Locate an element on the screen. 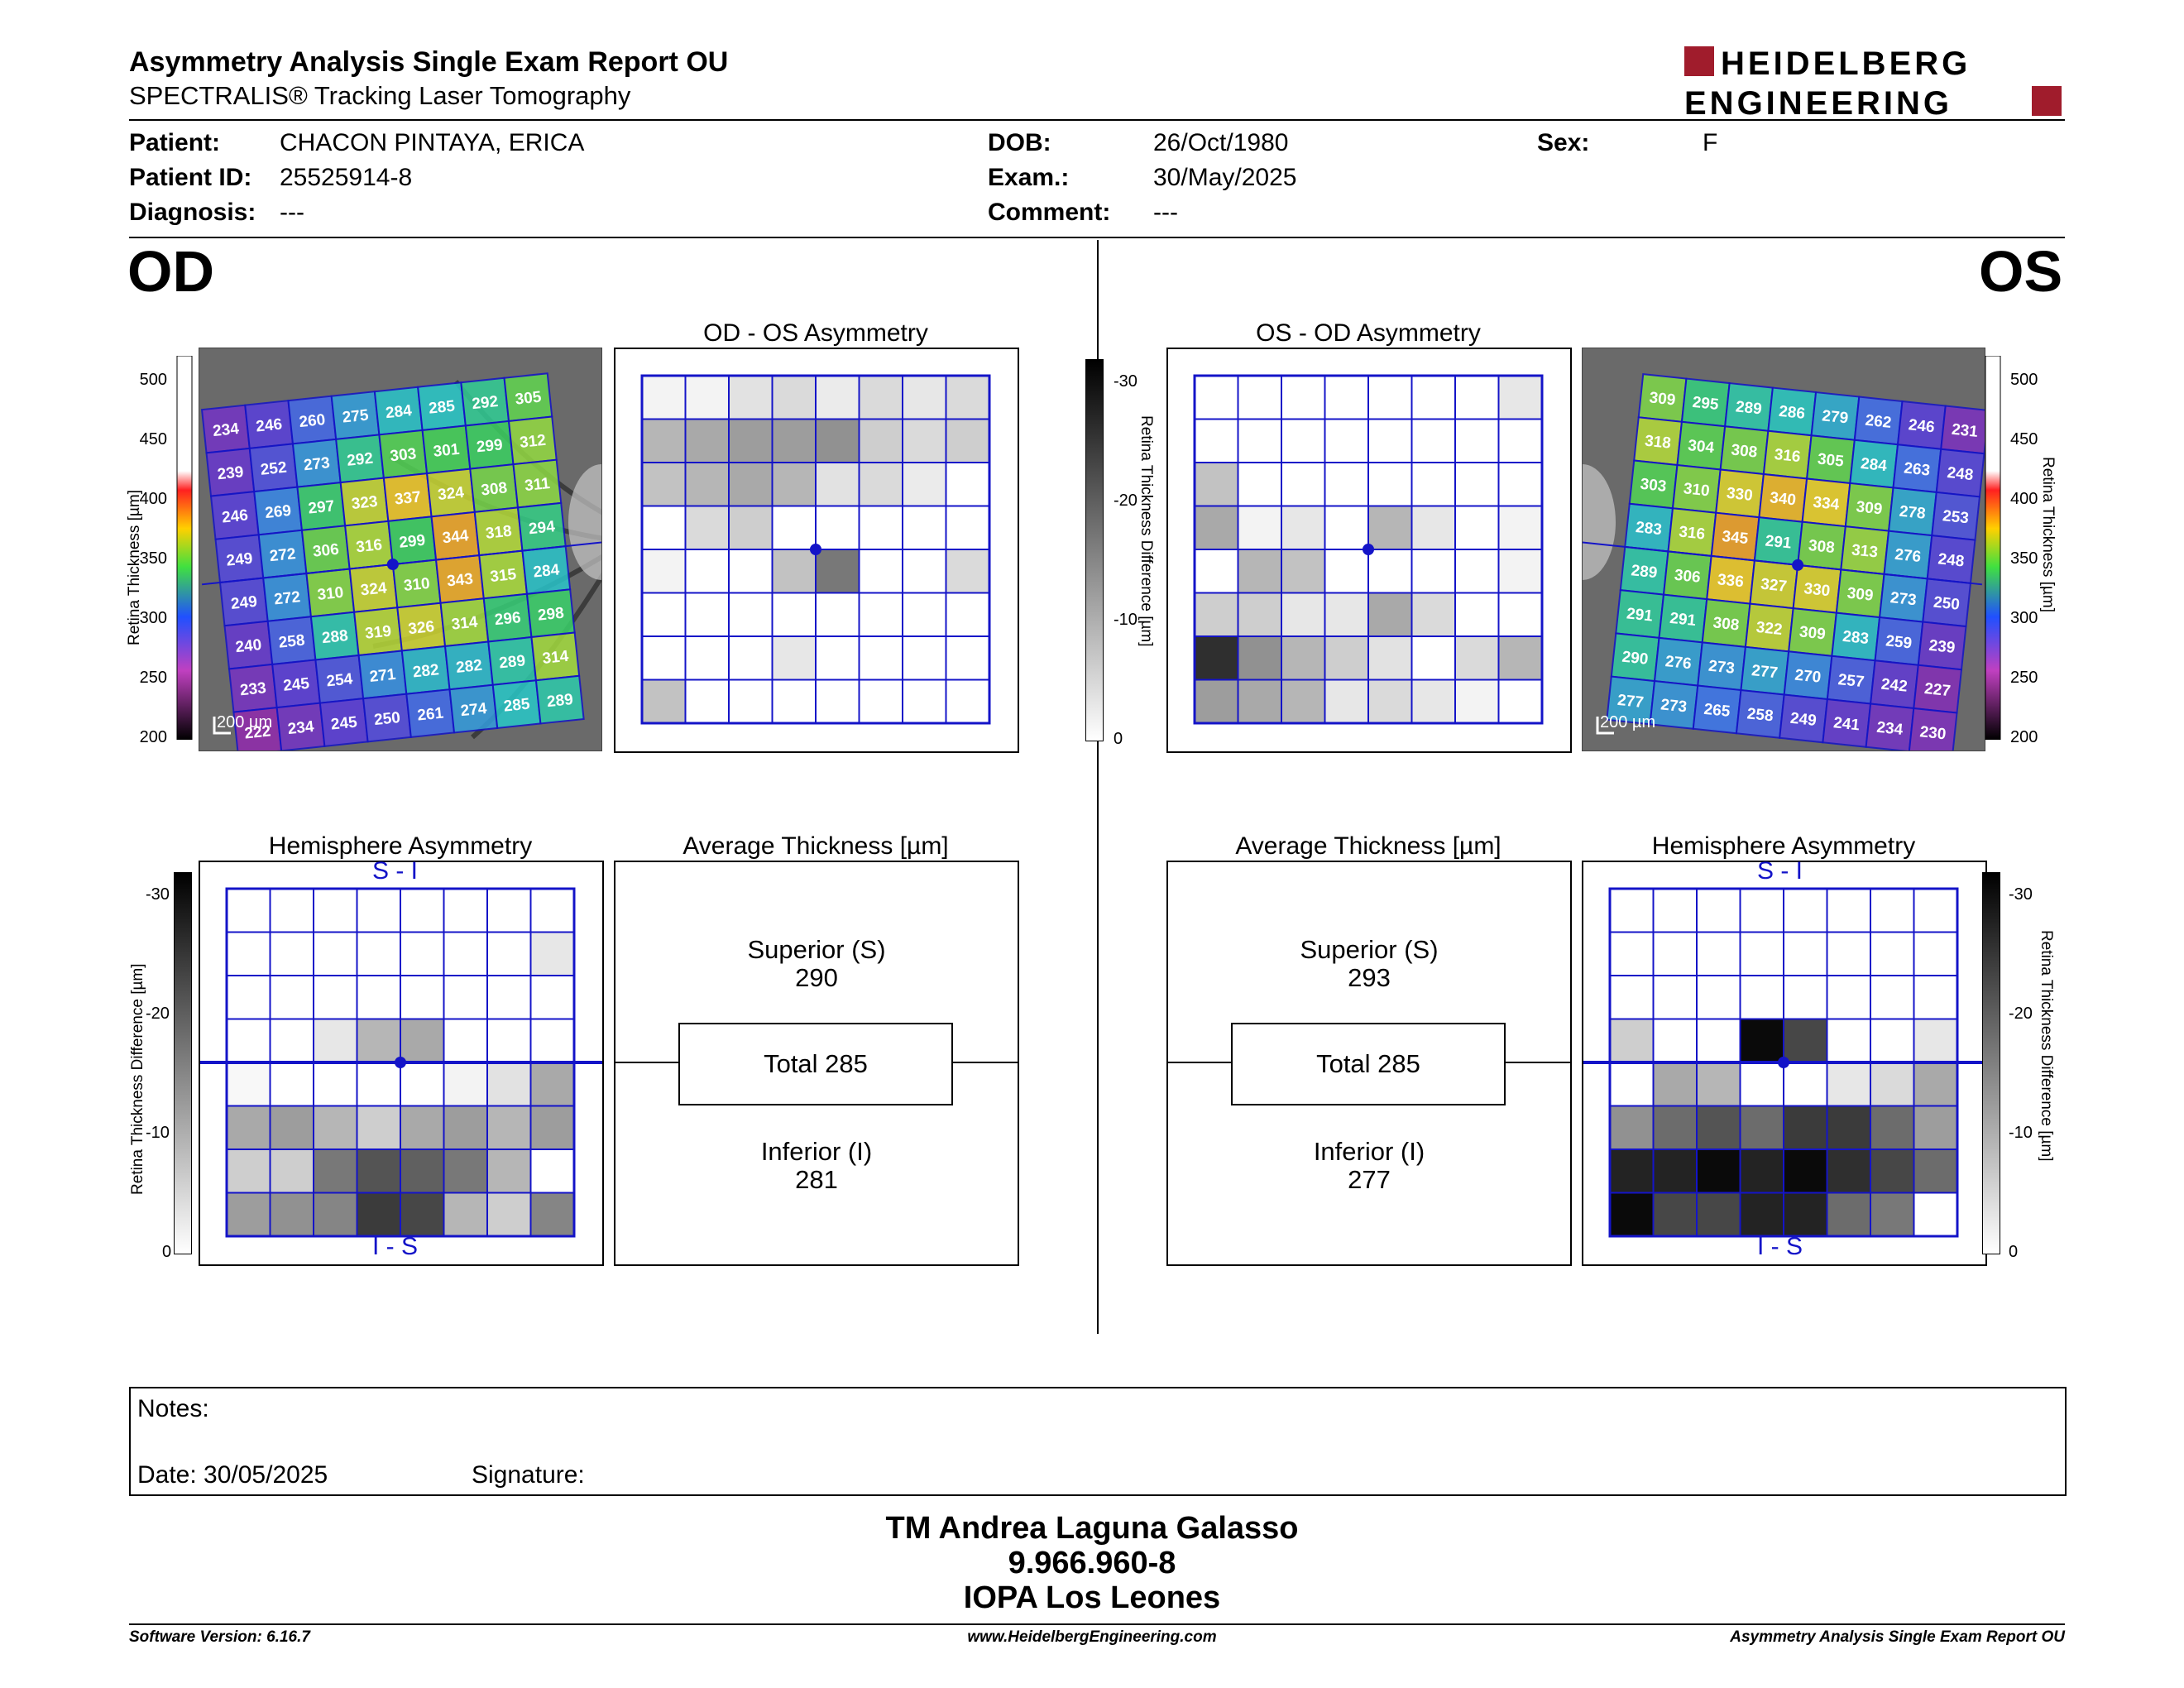 The width and height of the screenshot is (2184, 1688). thickness-value: 272 is located at coordinates (283, 555).